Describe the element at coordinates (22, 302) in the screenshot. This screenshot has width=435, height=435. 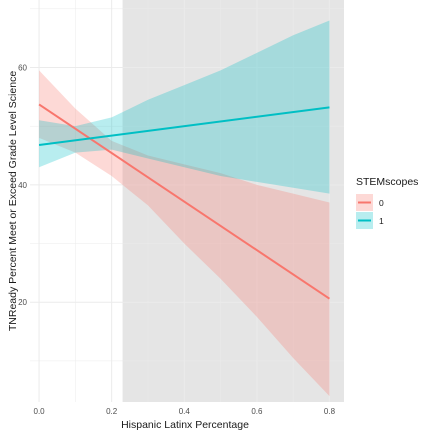
I see `y-tick-label: 20` at that location.